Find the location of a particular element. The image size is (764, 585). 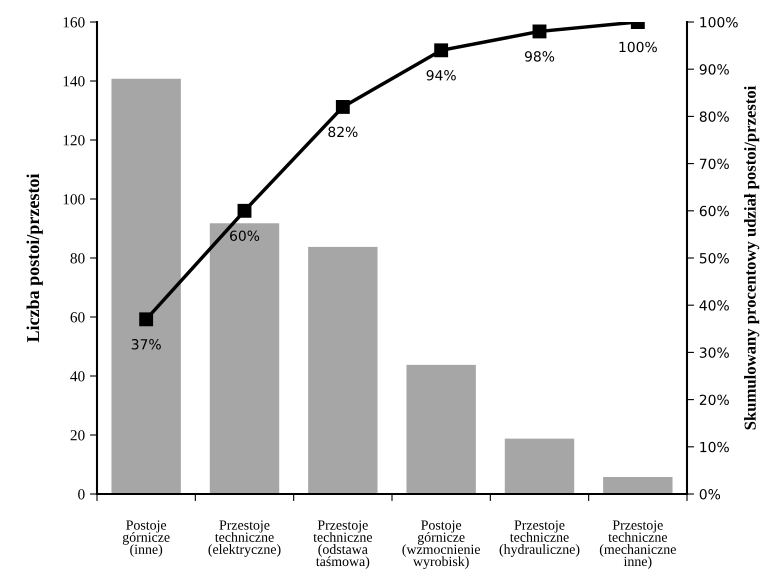

y2-tick-label: 70% is located at coordinates (714, 164).